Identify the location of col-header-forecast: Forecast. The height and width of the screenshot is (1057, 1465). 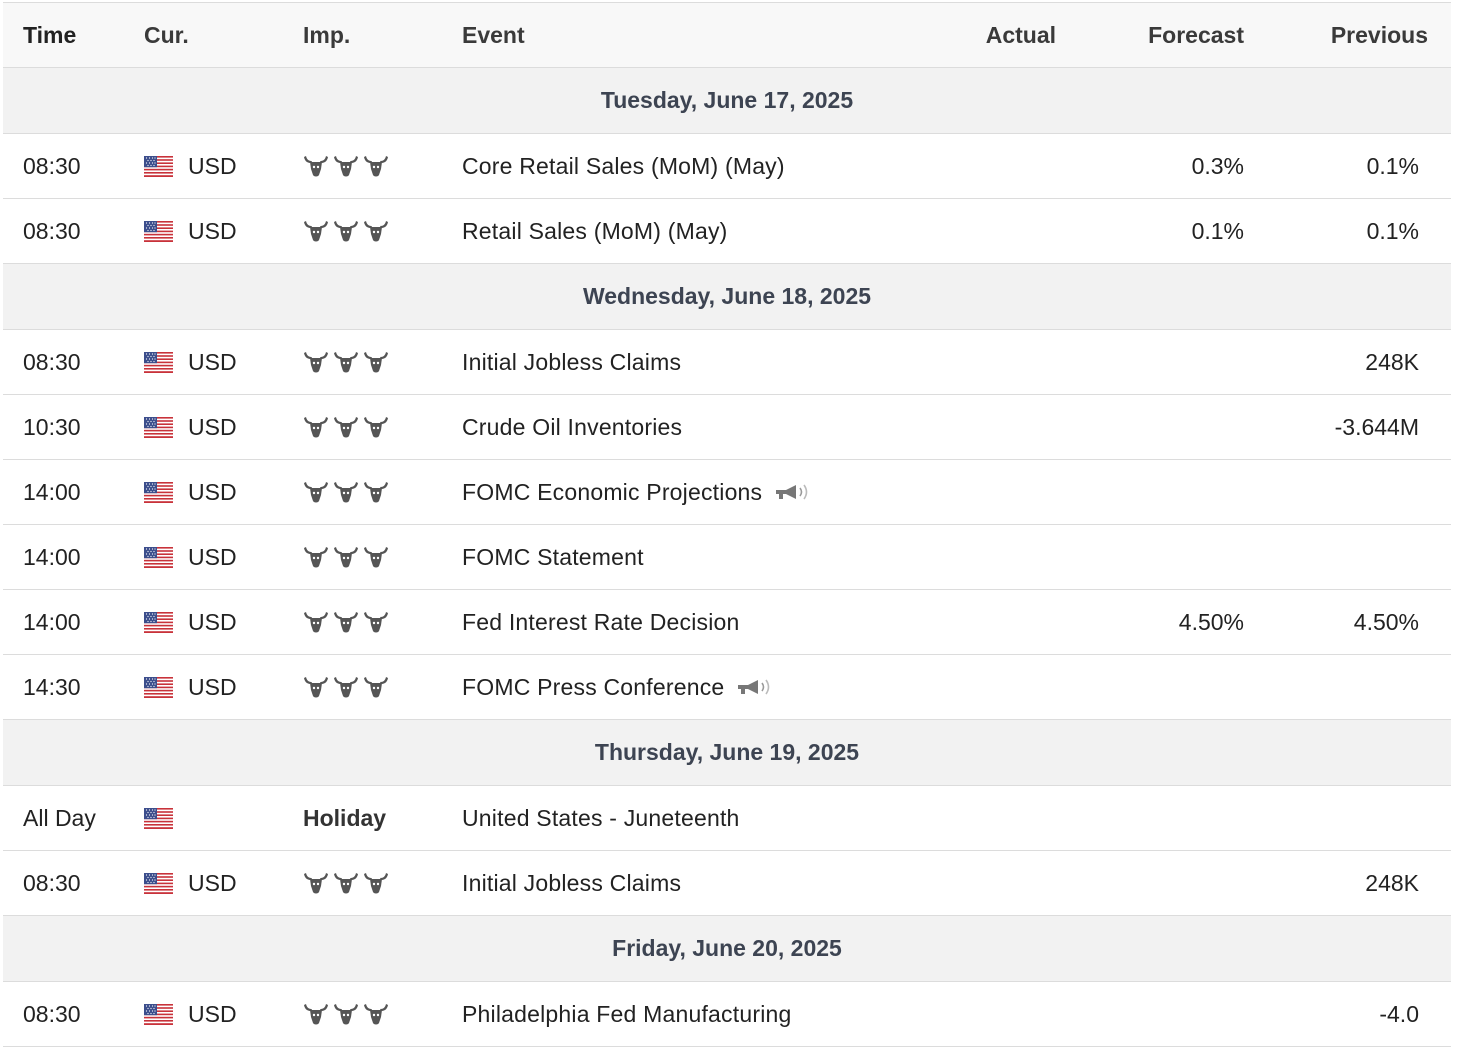
(1196, 34).